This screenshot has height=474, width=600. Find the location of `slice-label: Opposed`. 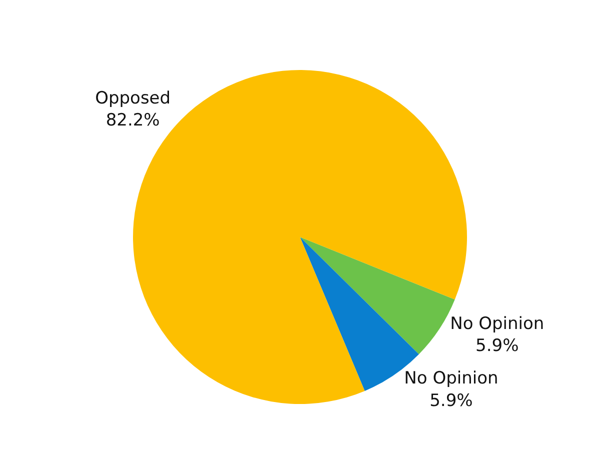

slice-label: Opposed is located at coordinates (133, 98).